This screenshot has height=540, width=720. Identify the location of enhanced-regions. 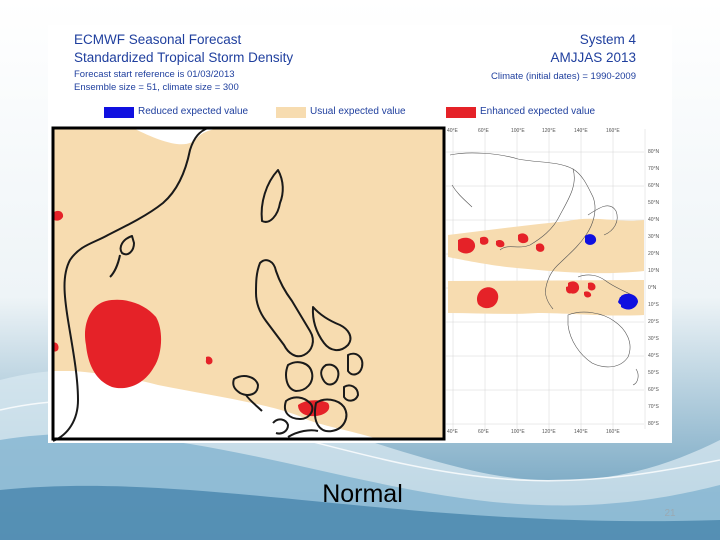
(527, 271).